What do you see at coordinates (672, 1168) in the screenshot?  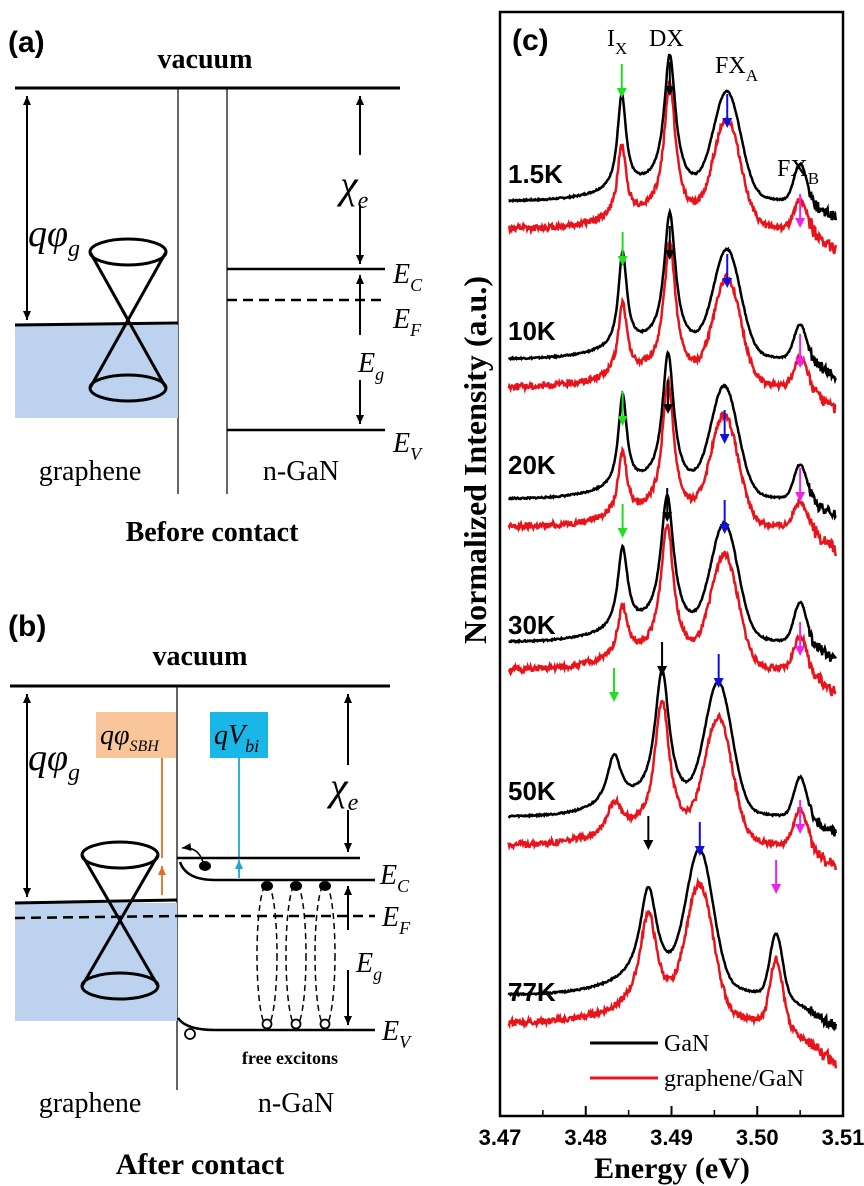 I see `x-axis-label: Energy (eV)` at bounding box center [672, 1168].